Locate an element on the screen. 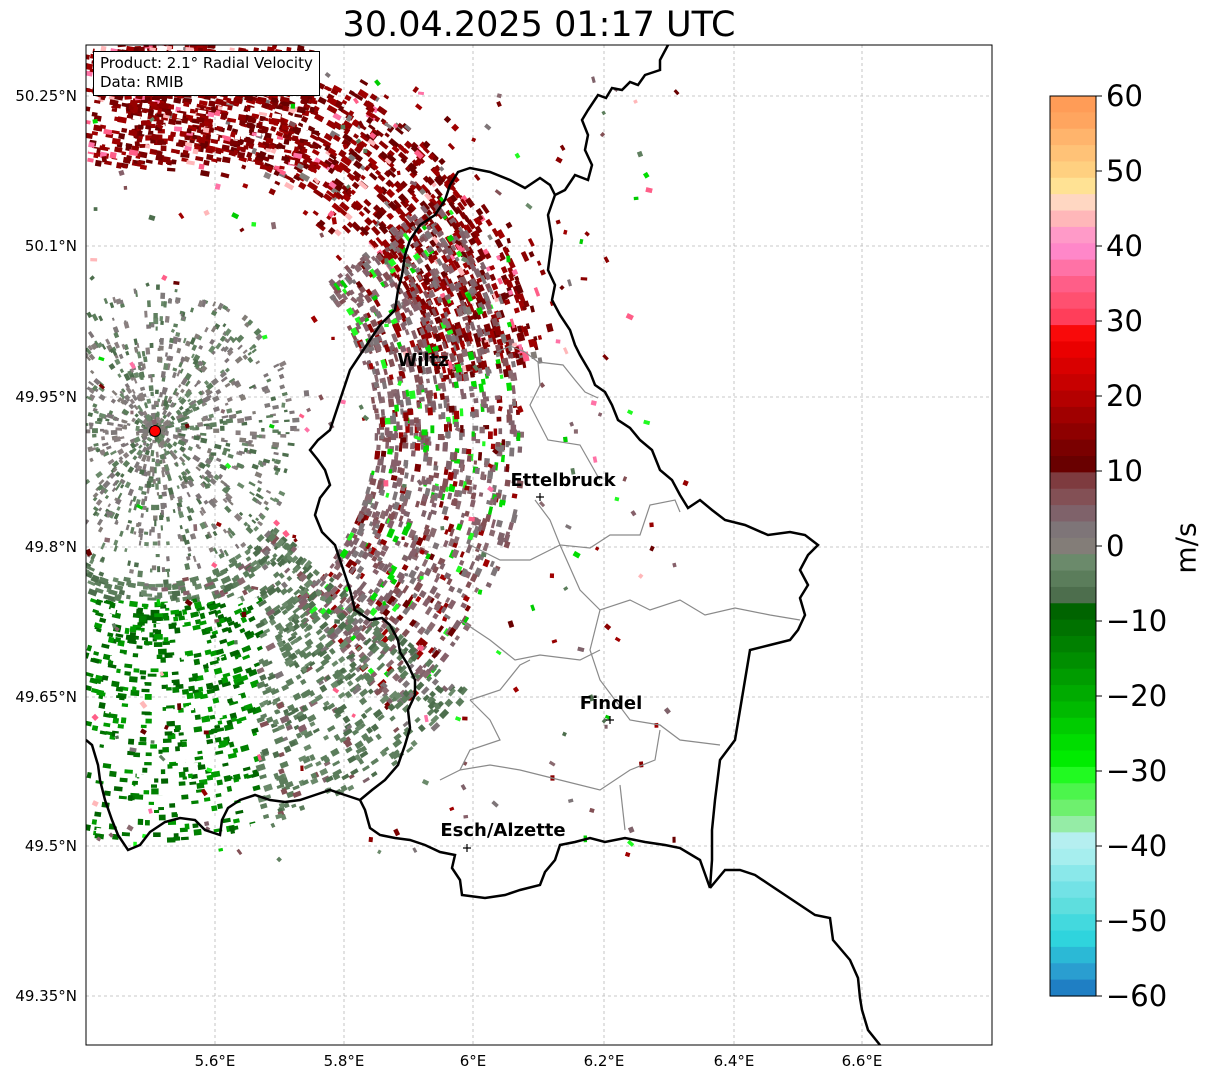 Image resolution: width=1207 pixels, height=1081 pixels. colorbar is located at coordinates (1075, 546).